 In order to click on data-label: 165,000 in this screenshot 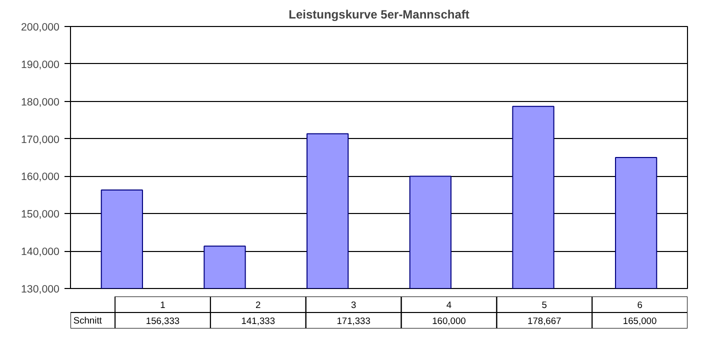, I will do `click(639, 321)`.